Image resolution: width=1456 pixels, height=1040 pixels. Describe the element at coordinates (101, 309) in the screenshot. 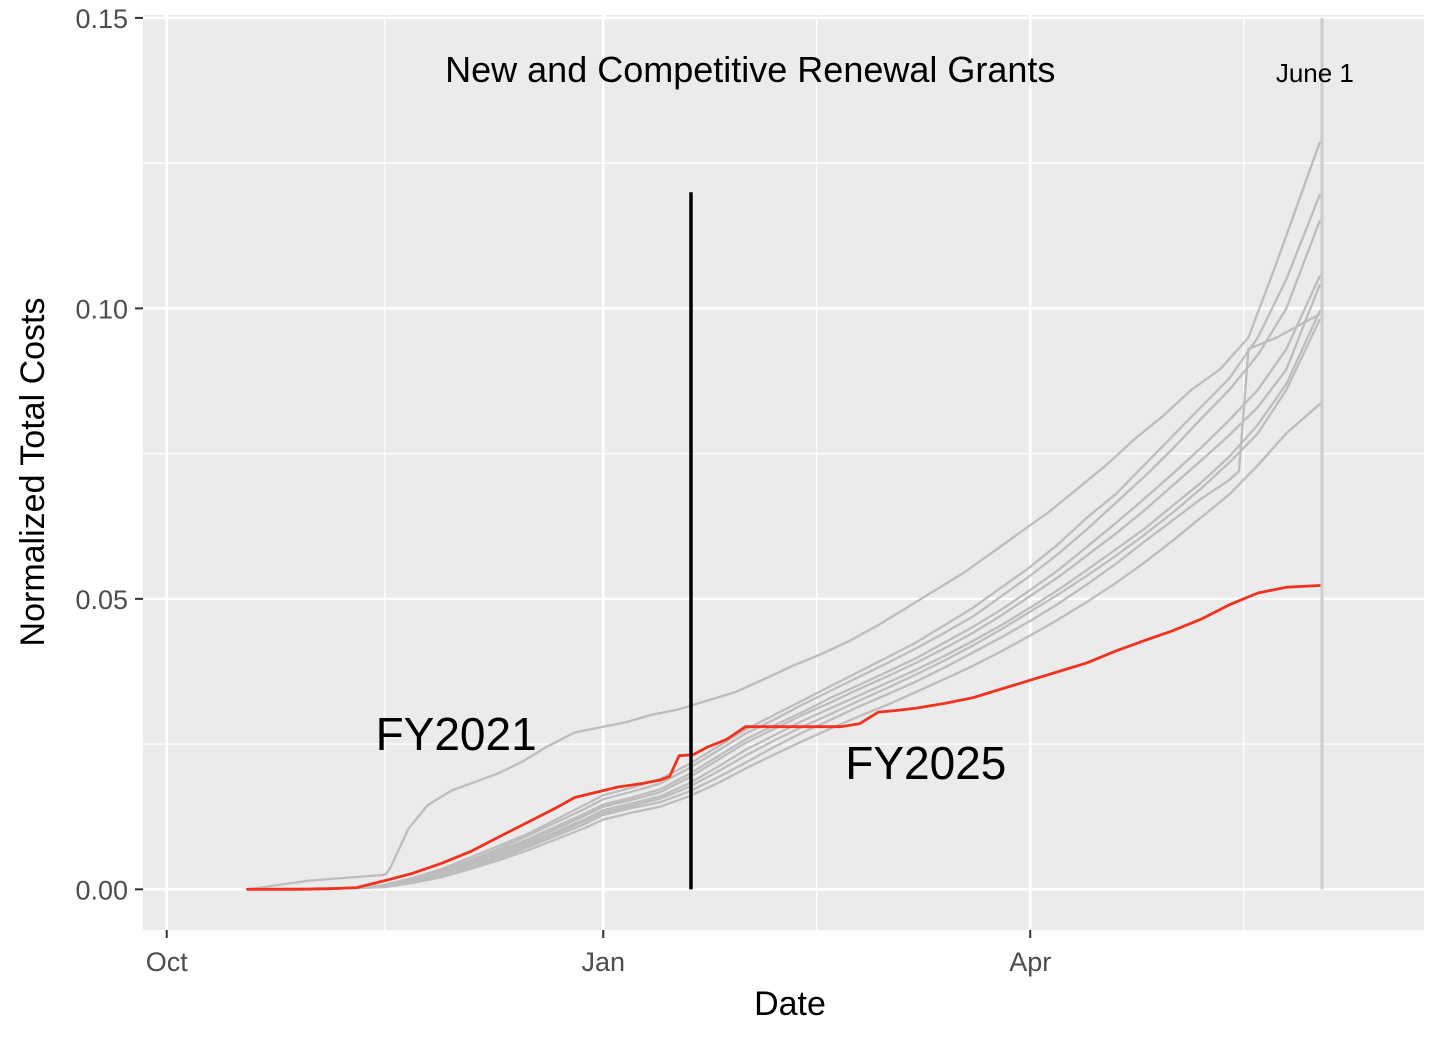

I see `y-tick-label: 0.10` at that location.